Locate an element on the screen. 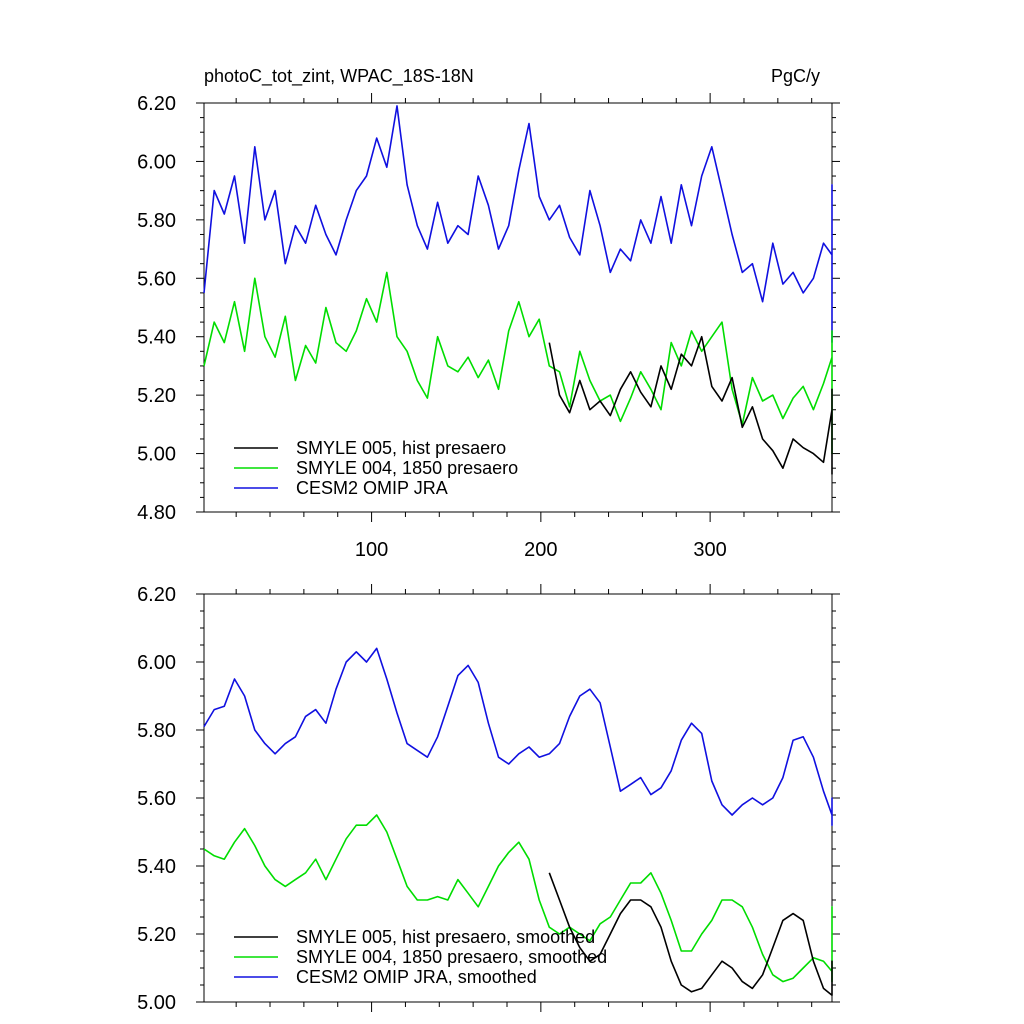 This screenshot has height=1024, width=1024. legend-label: CESM2 OMIP JRA is located at coordinates (372, 488).